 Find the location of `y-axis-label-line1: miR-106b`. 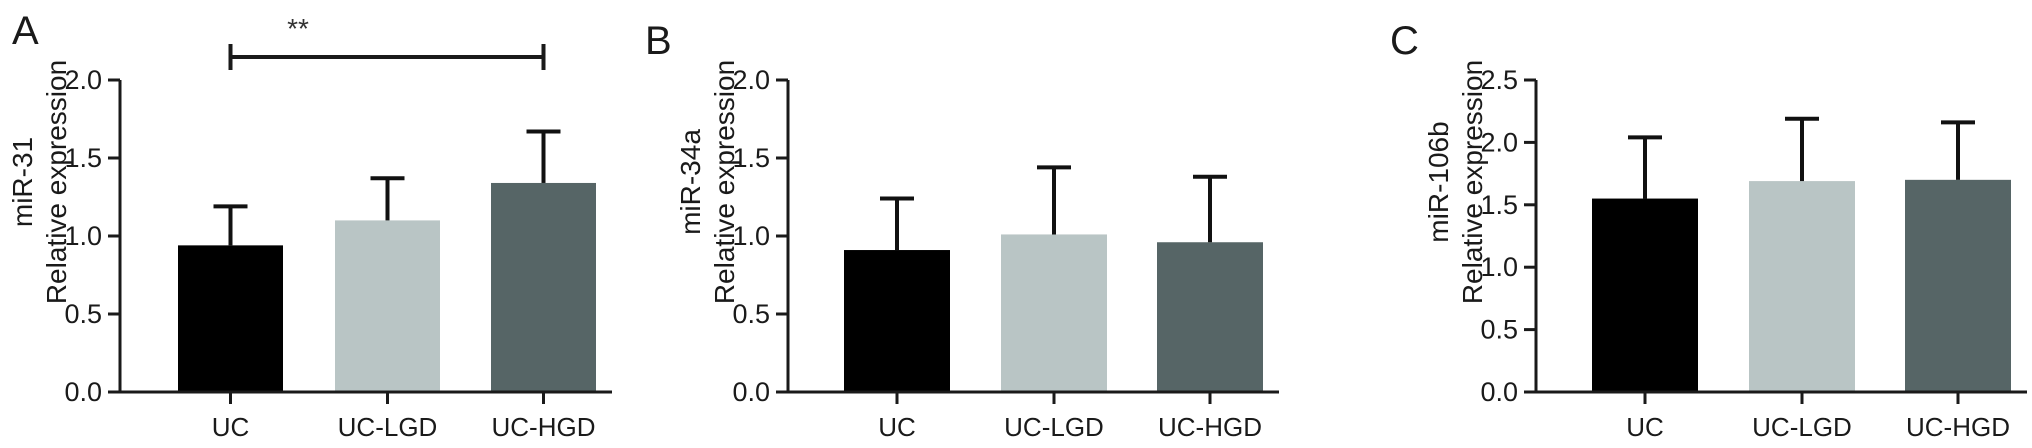

y-axis-label-line1: miR-106b is located at coordinates (1438, 181).